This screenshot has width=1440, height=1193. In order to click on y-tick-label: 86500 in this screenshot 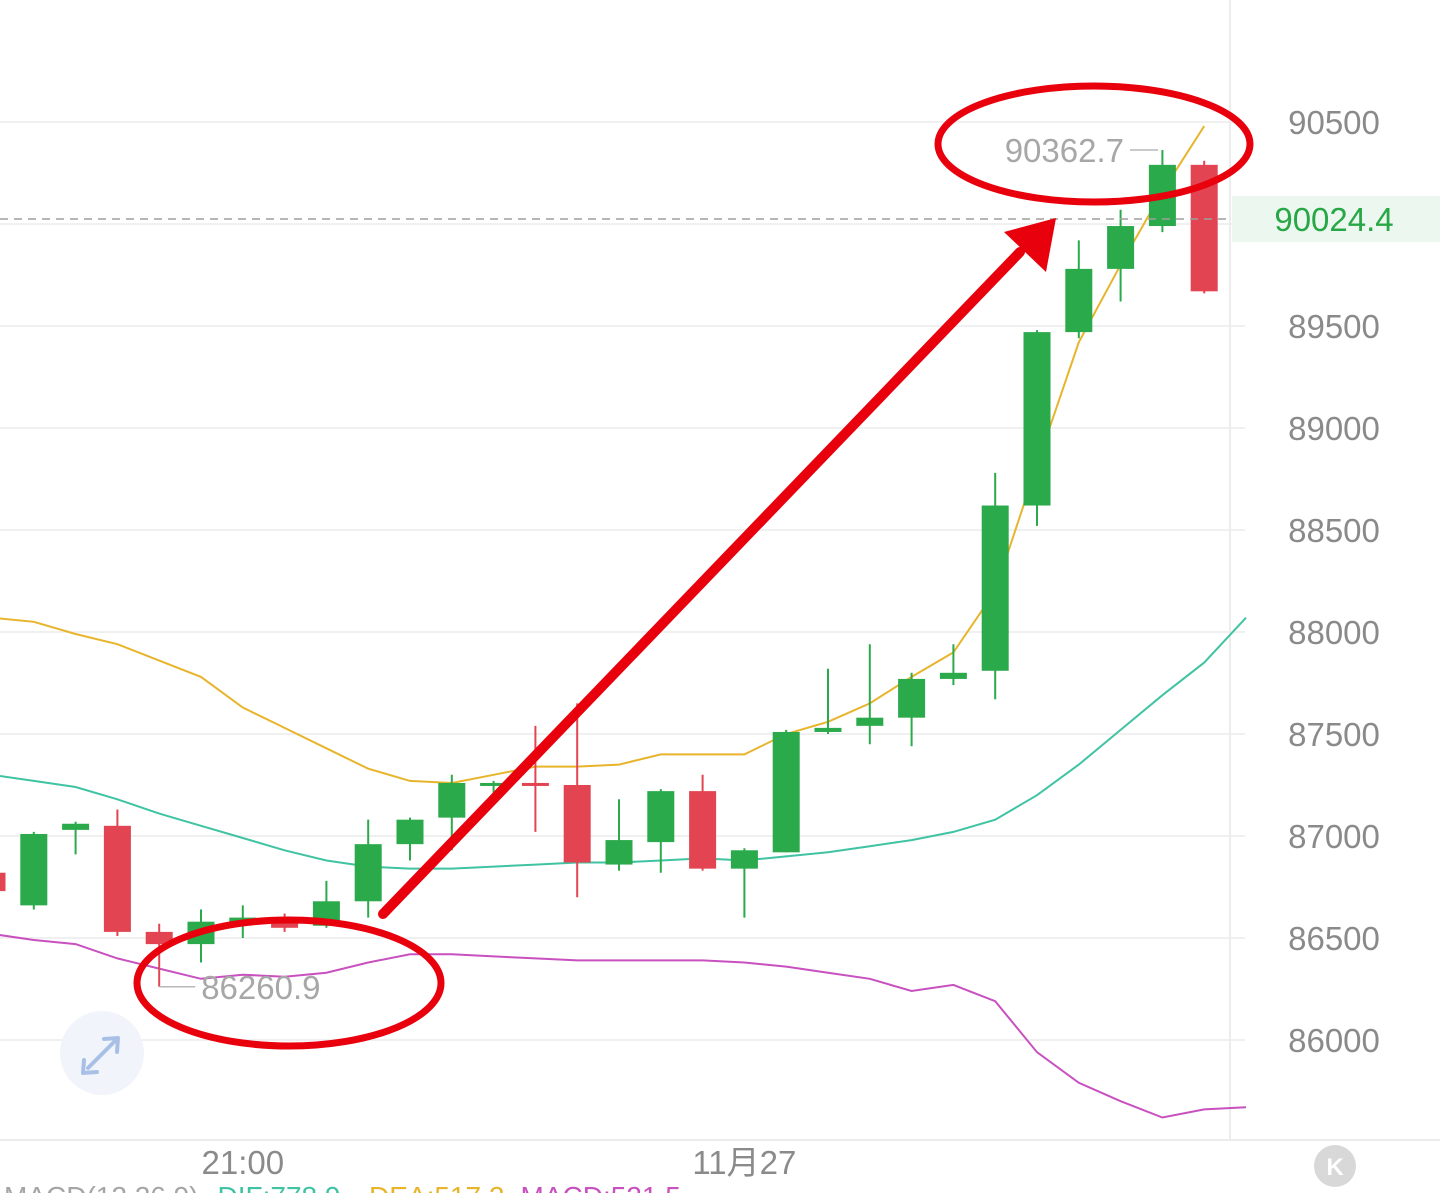, I will do `click(1334, 938)`.